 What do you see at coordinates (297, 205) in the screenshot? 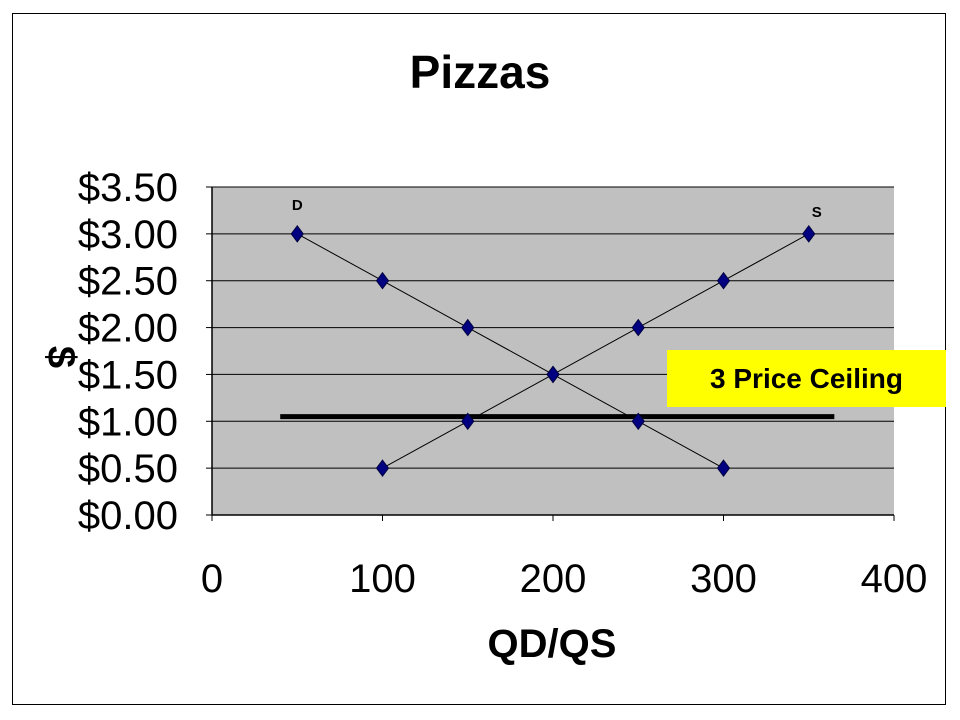
I see `series-label-d: D` at bounding box center [297, 205].